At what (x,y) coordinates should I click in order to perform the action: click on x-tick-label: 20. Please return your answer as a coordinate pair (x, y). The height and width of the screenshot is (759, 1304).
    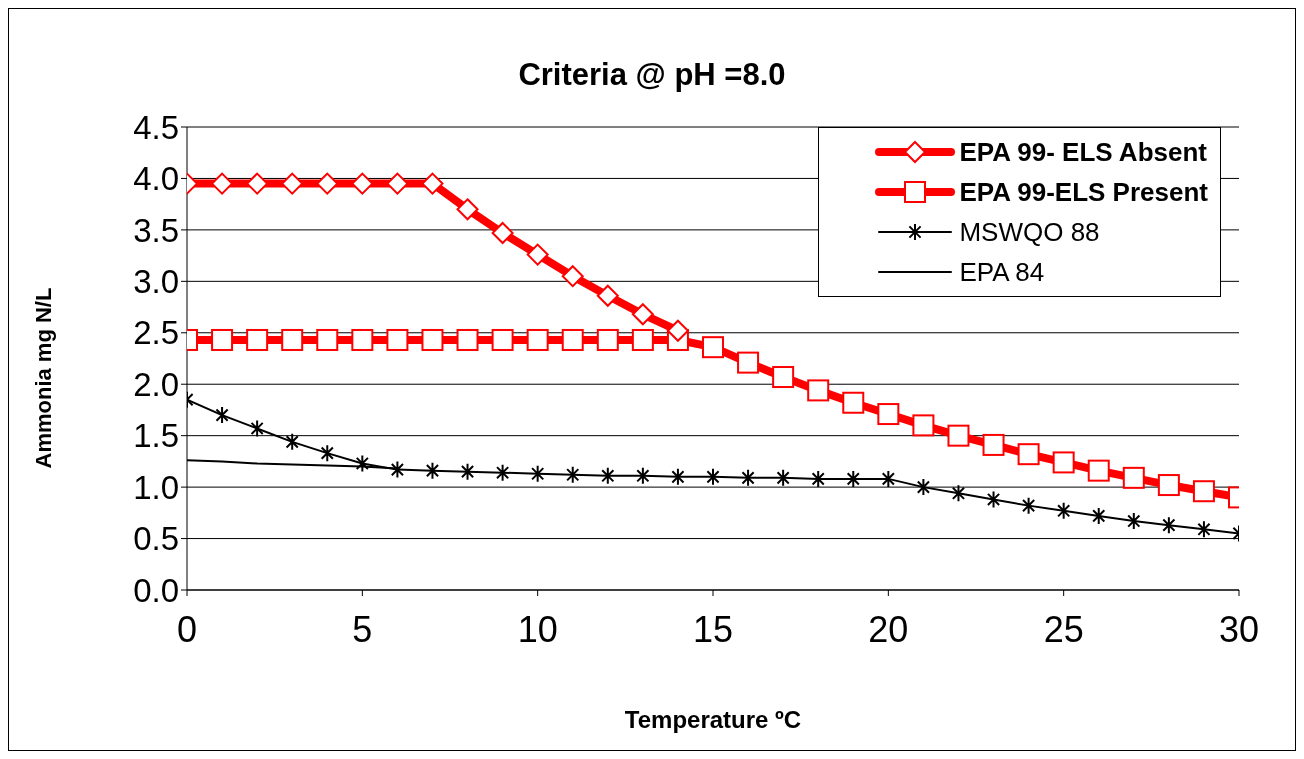
    Looking at the image, I should click on (888, 629).